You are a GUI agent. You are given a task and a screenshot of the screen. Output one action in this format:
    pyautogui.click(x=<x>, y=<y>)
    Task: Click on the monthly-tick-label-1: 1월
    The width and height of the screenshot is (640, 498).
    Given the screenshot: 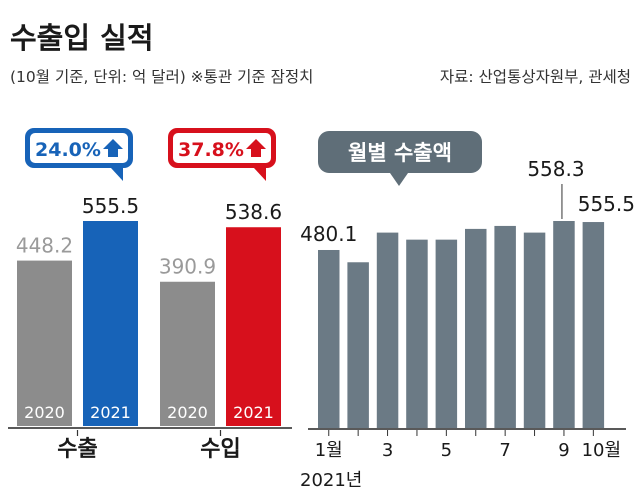 What is the action you would take?
    pyautogui.click(x=329, y=450)
    